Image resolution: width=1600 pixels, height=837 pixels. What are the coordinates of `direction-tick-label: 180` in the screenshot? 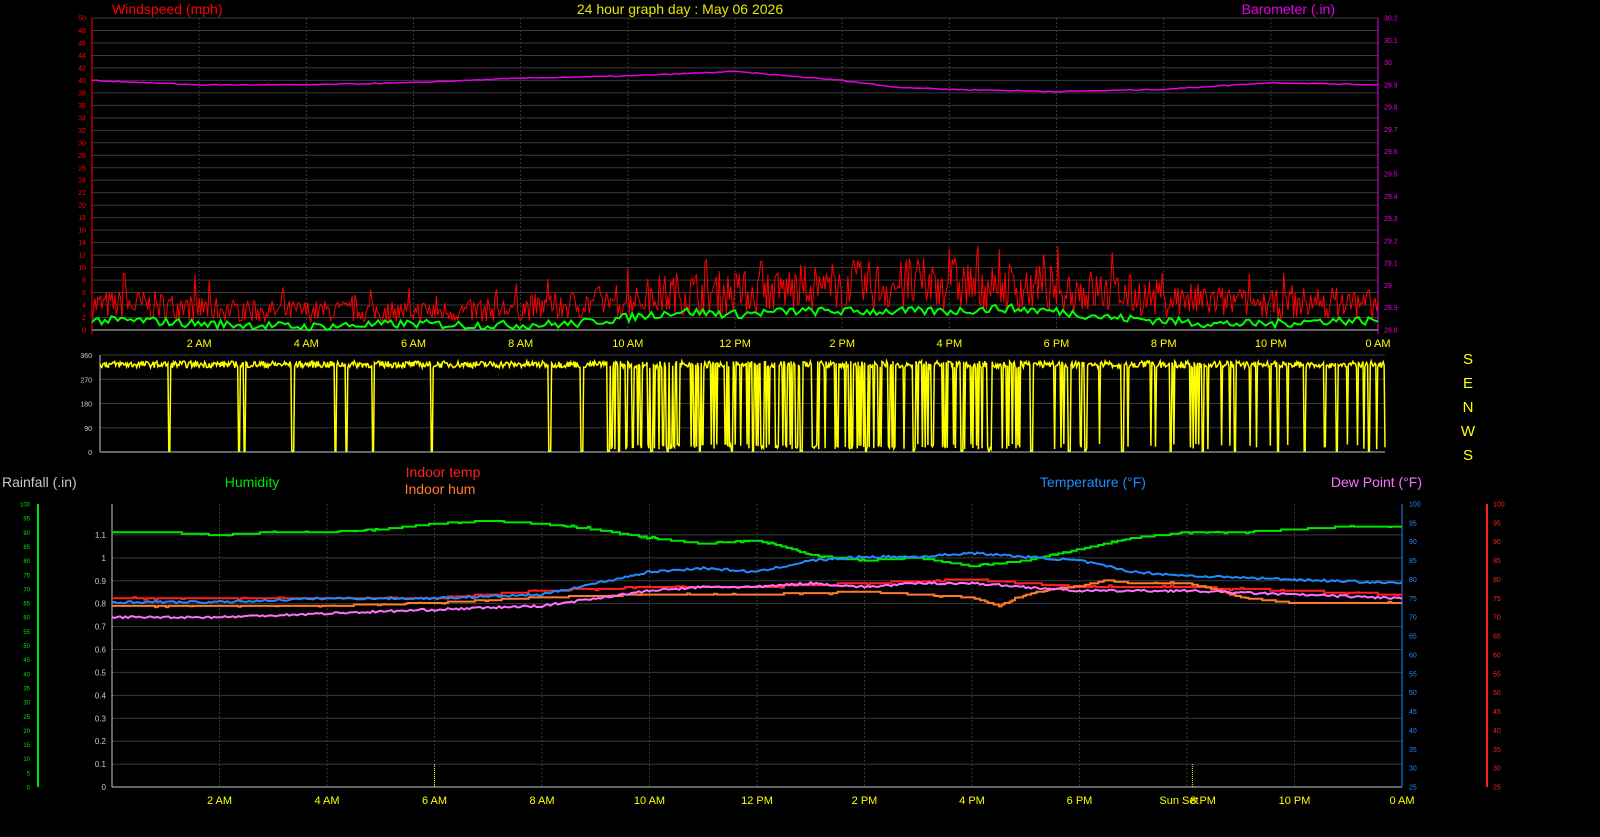 It's located at (86, 405).